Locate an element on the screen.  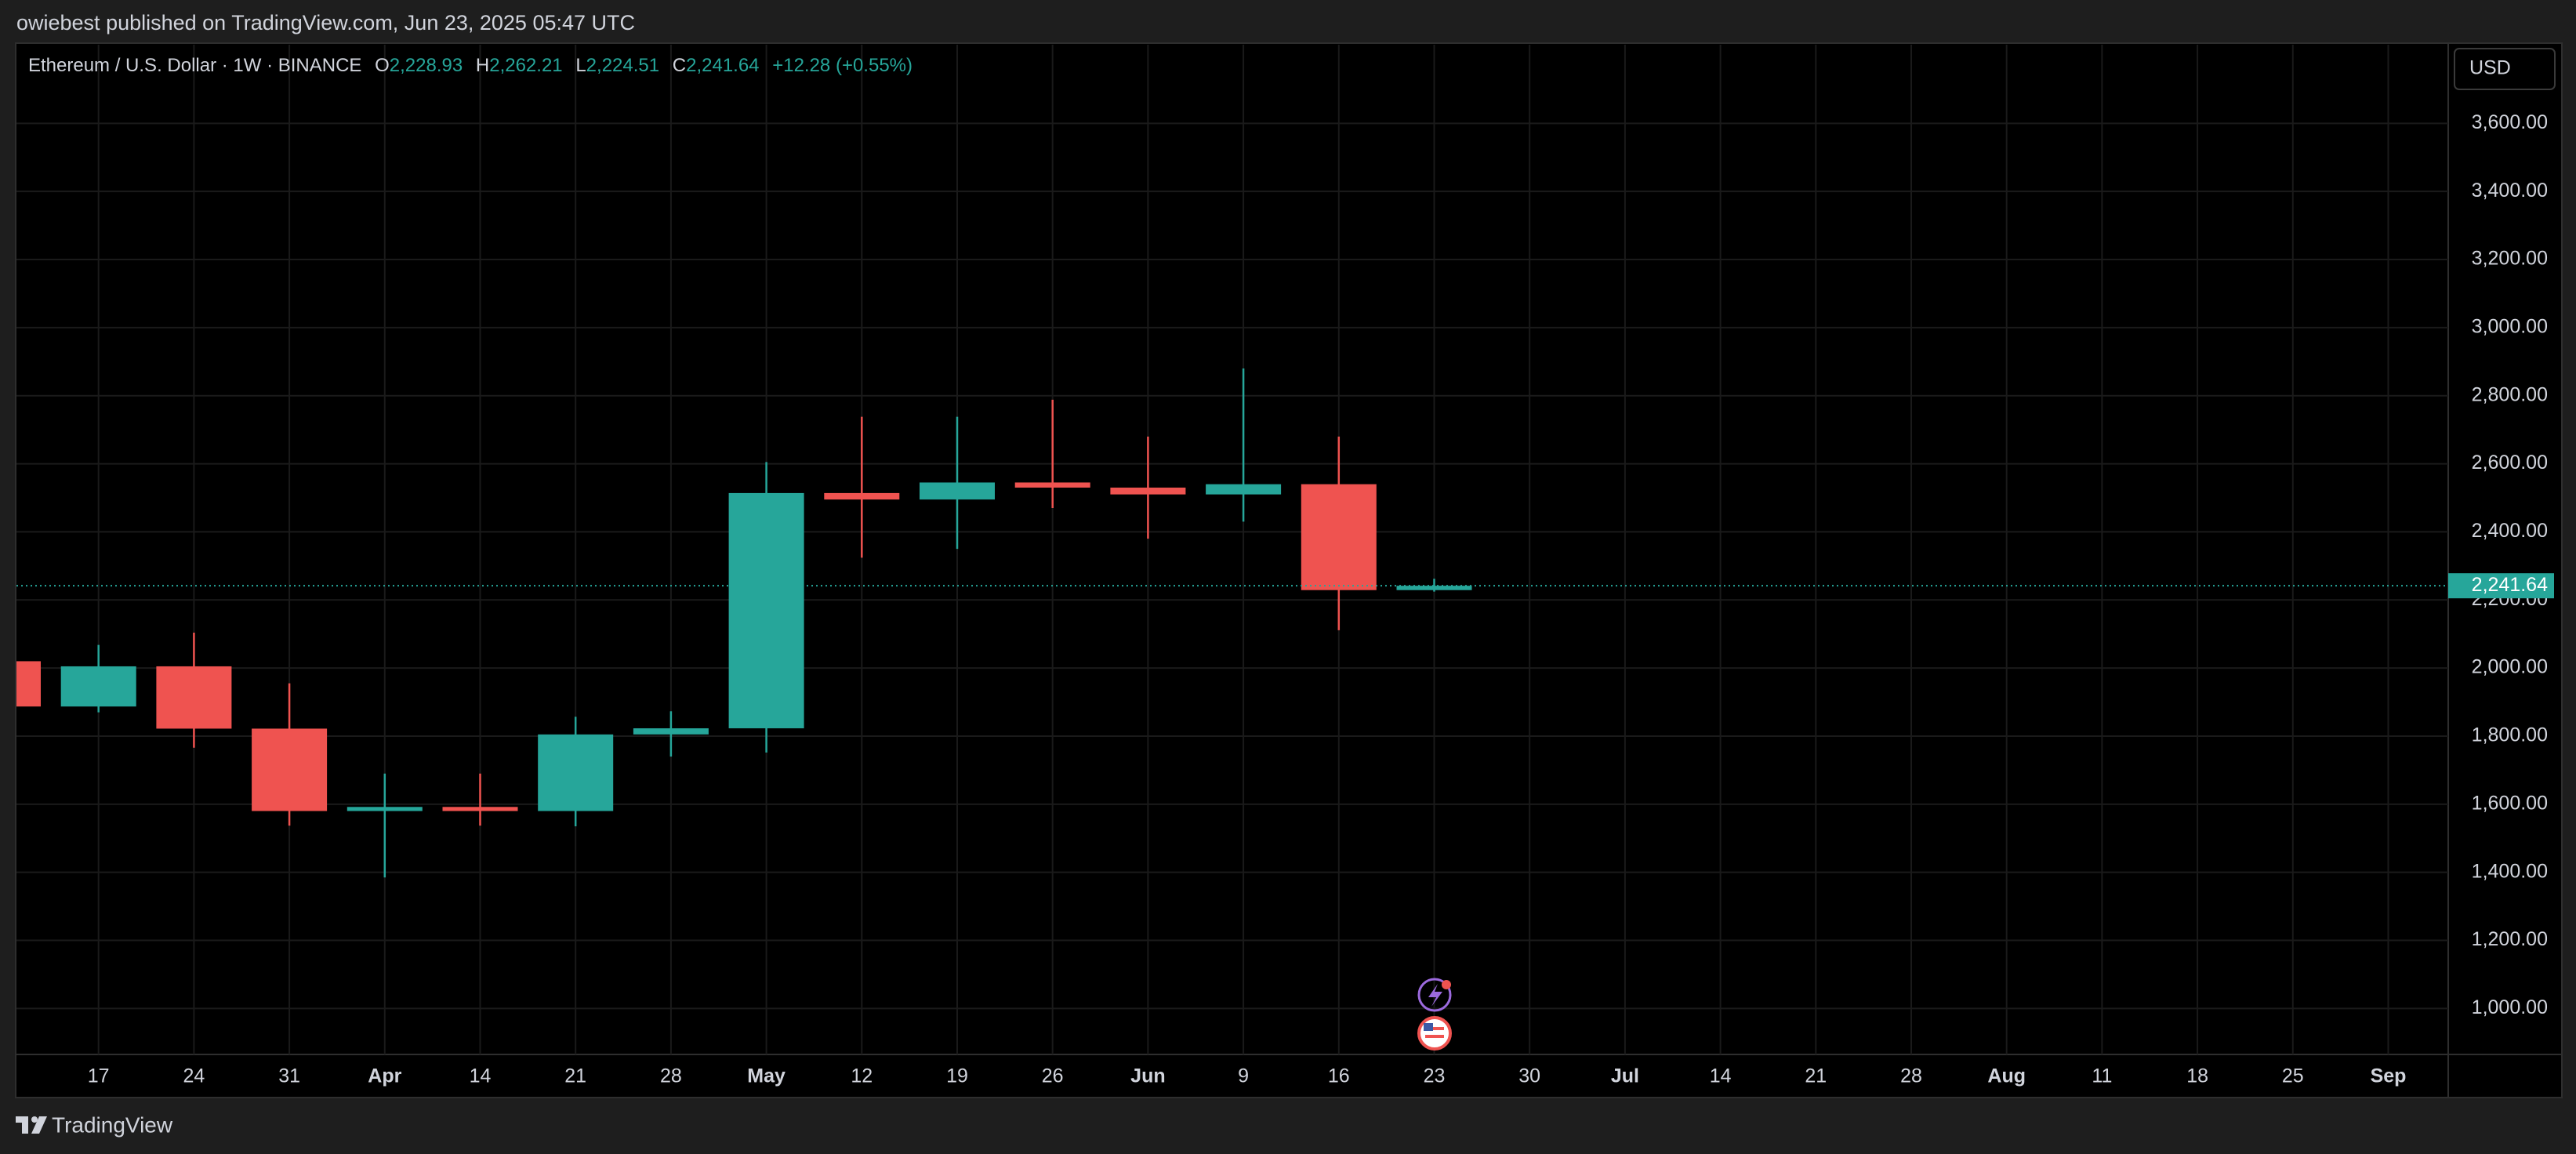
footer-logo: TradingView is located at coordinates (95, 1124).